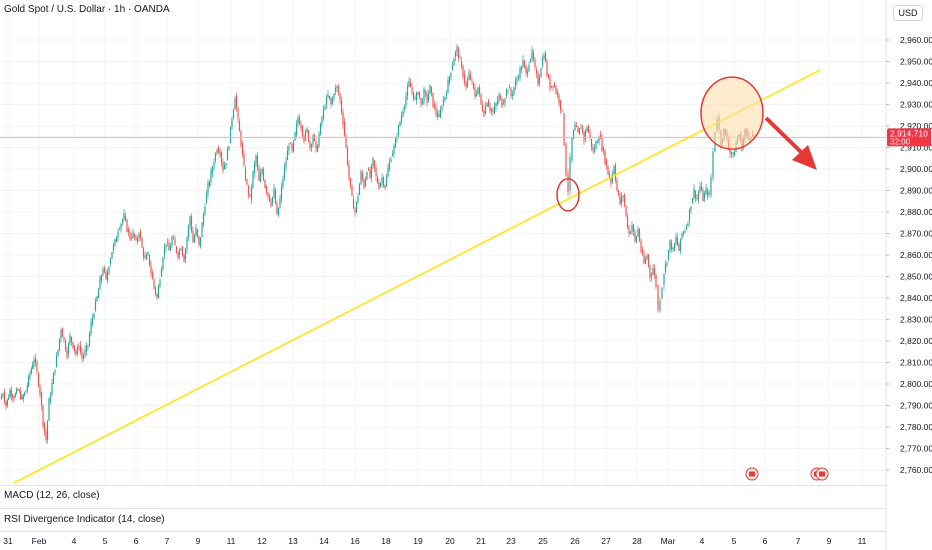 This screenshot has height=550, width=932. Describe the element at coordinates (167, 541) in the screenshot. I see `x-tick-label: 7` at that location.